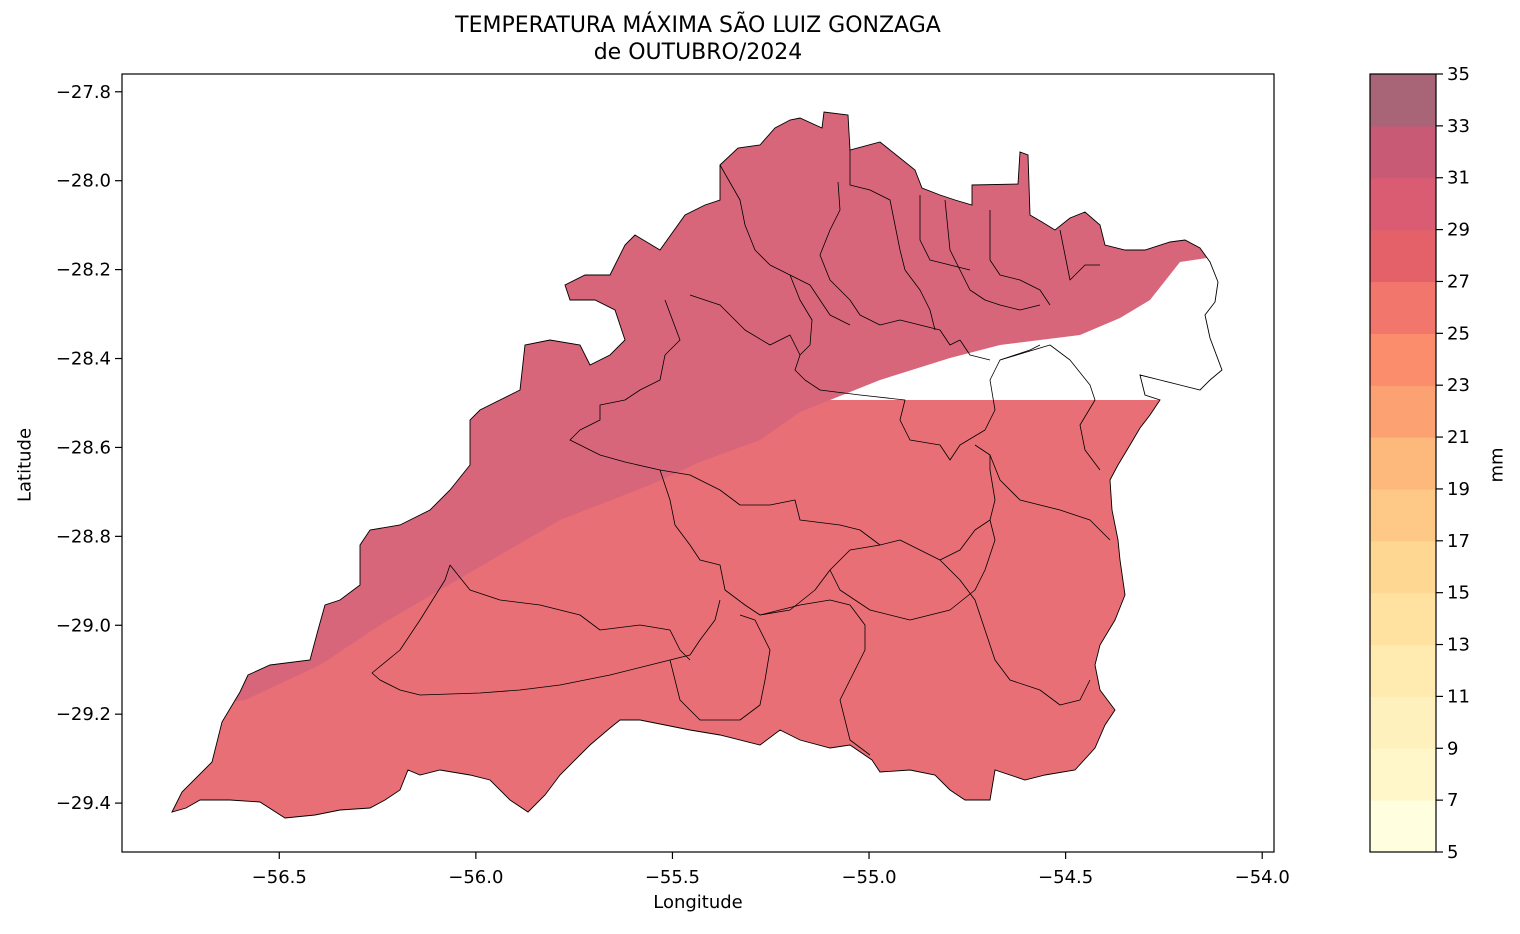 Image resolution: width=1520 pixels, height=934 pixels. What do you see at coordinates (1458, 281) in the screenshot?
I see `colorbar-tick-label: 27` at bounding box center [1458, 281].